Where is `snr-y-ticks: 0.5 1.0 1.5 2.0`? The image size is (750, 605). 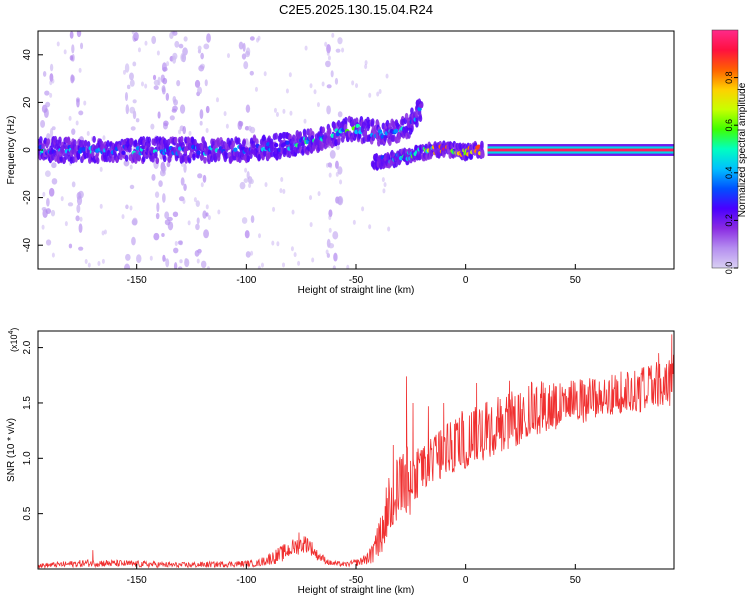 snr-y-ticks: 0.5 1.0 1.5 2.0 is located at coordinates (32, 430).